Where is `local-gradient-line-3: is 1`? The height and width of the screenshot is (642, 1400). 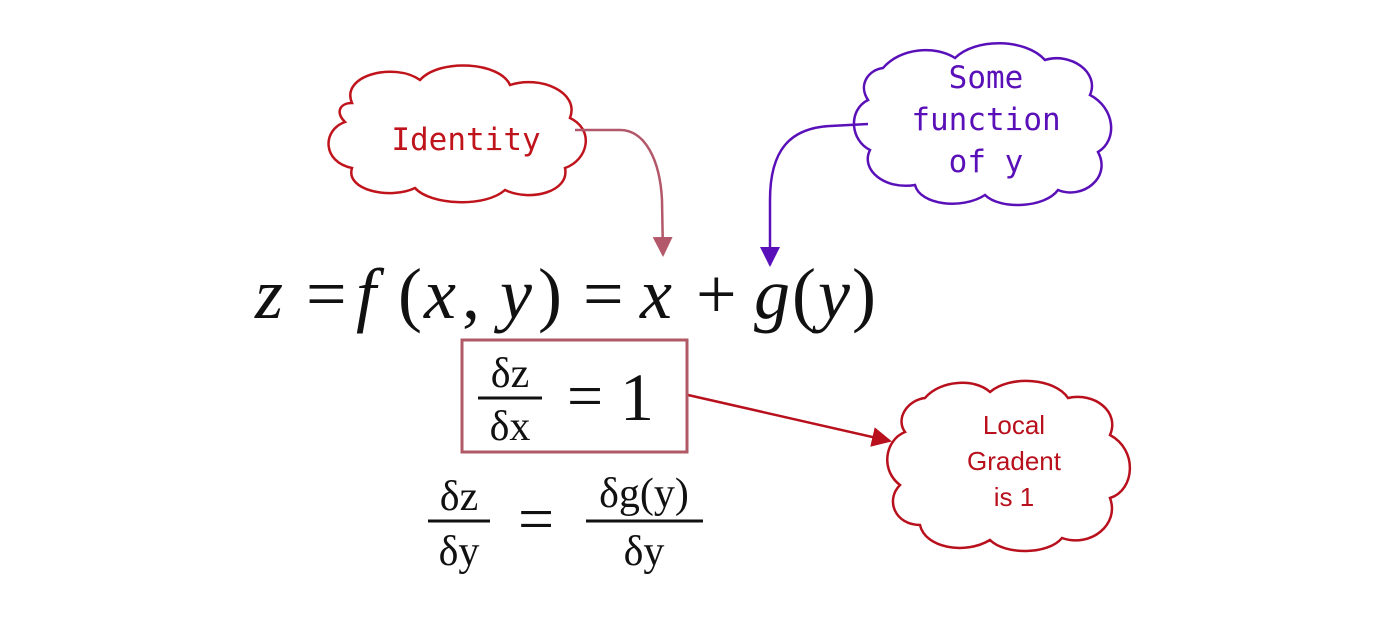 local-gradient-line-3: is 1 is located at coordinates (1014, 497).